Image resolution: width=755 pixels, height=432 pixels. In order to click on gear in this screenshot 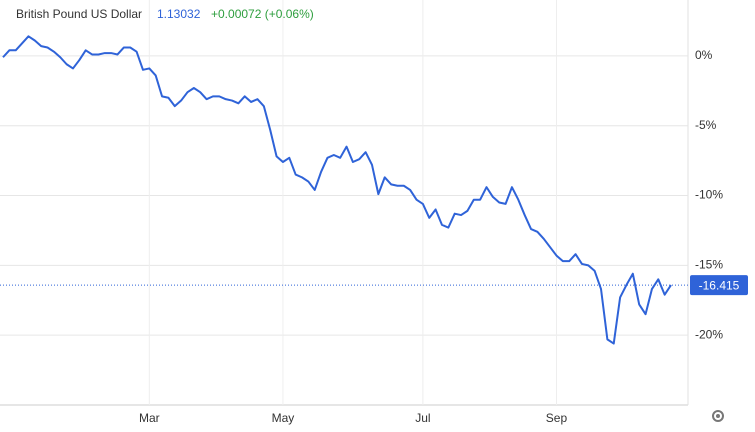, I will do `click(718, 416)`.